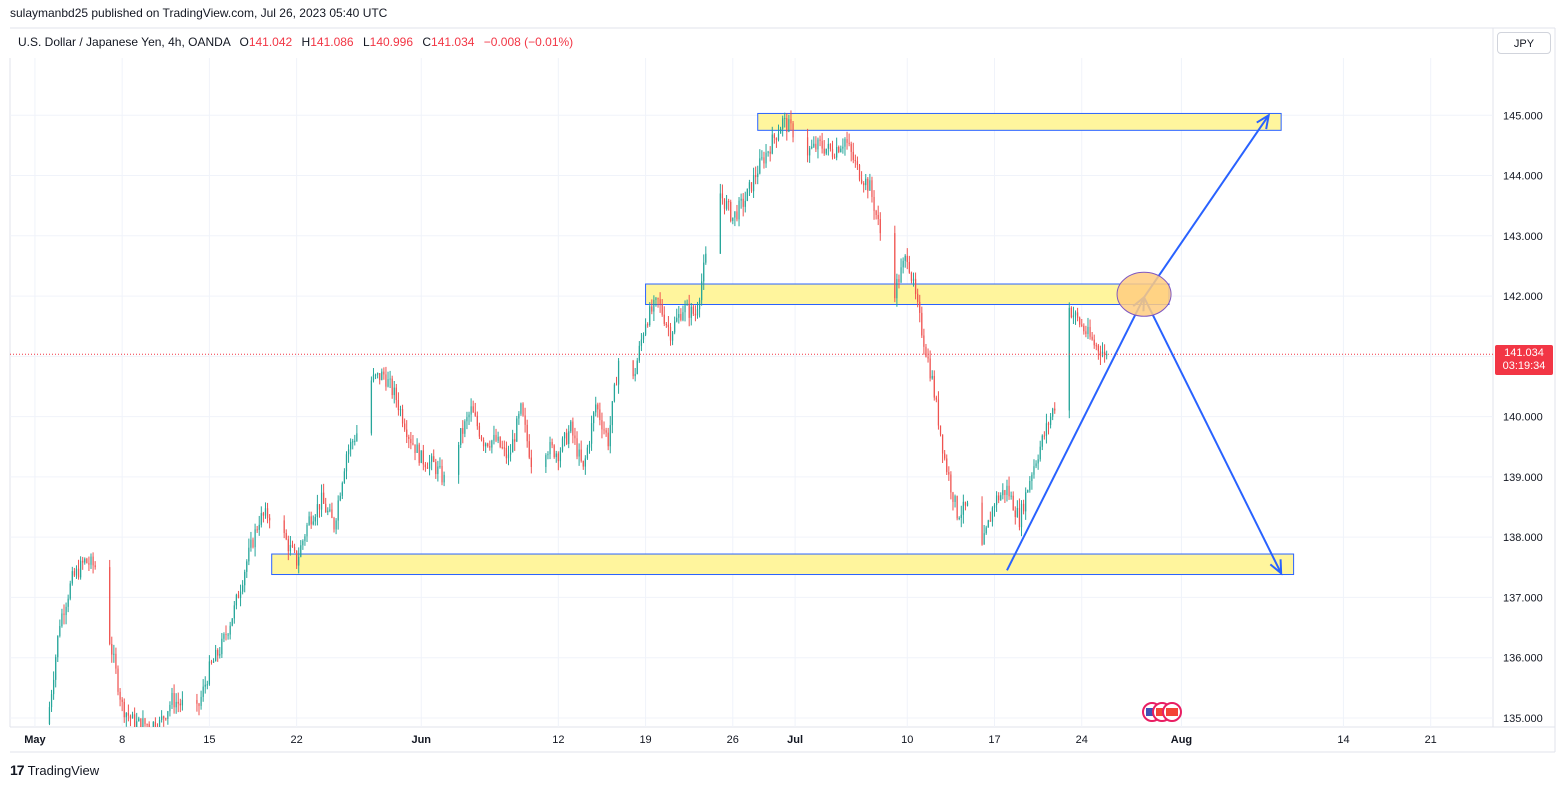 Image resolution: width=1567 pixels, height=788 pixels. Describe the element at coordinates (1524, 43) in the screenshot. I see `currency-button: JPY` at that location.